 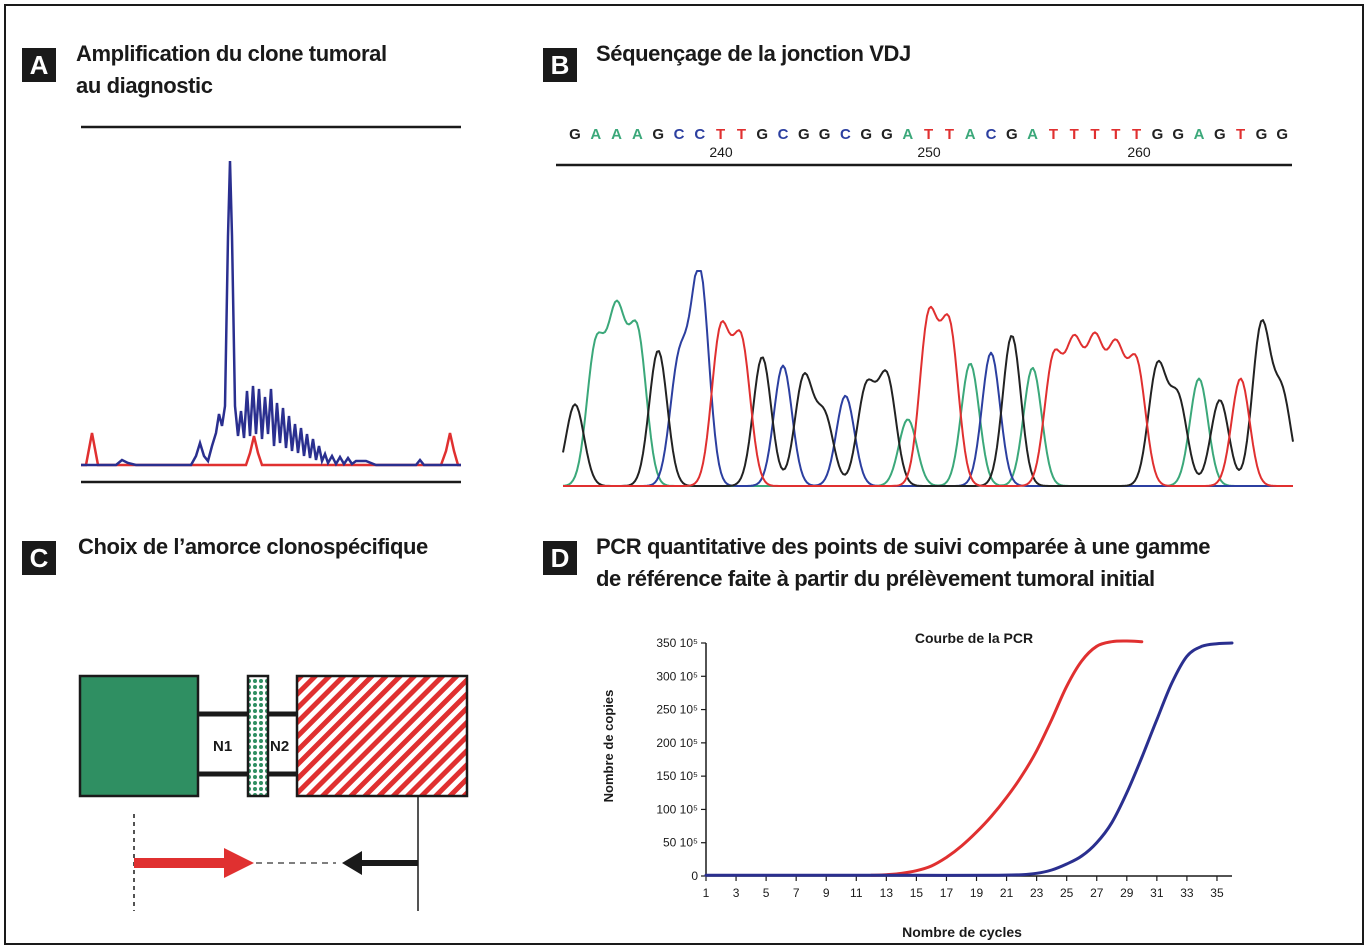 What do you see at coordinates (1037, 893) in the screenshot?
I see `x-tick-label: 23` at bounding box center [1037, 893].